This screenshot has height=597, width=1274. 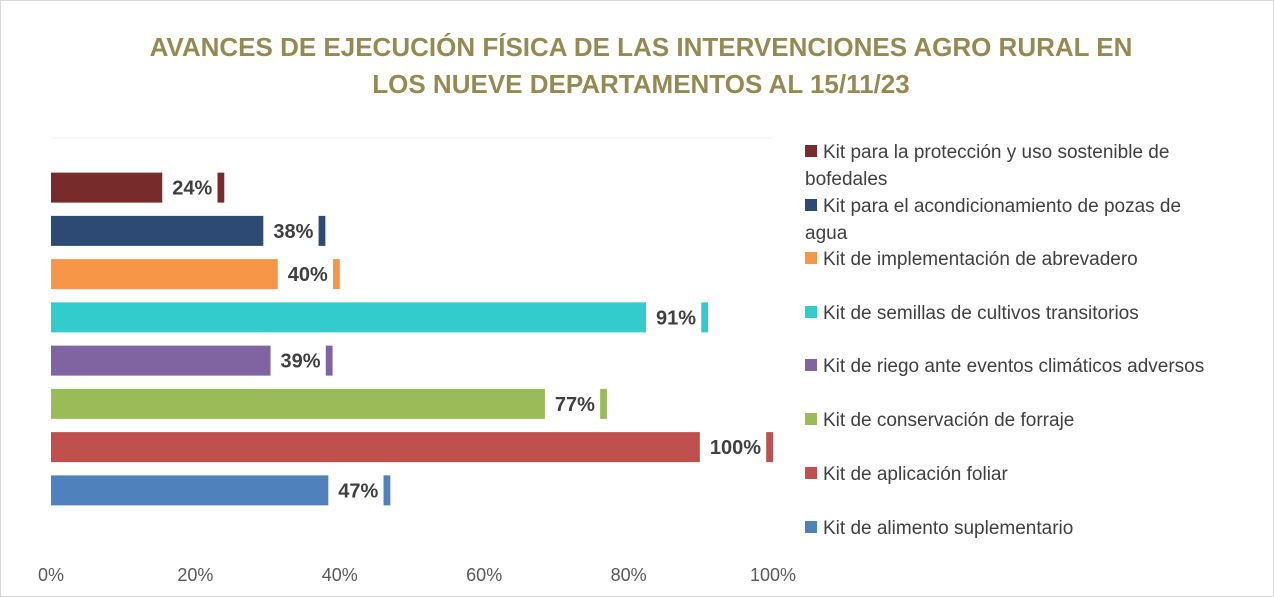 I want to click on legend-label: Kit de implementación de abrevadero, so click(x=980, y=259).